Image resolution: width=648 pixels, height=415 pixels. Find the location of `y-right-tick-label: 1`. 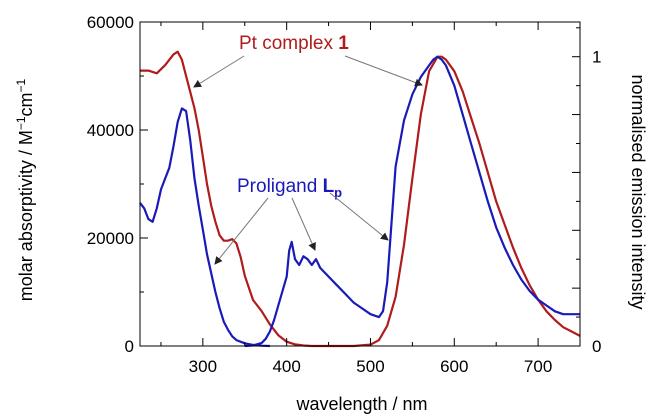

y-right-tick-label: 1 is located at coordinates (596, 57).